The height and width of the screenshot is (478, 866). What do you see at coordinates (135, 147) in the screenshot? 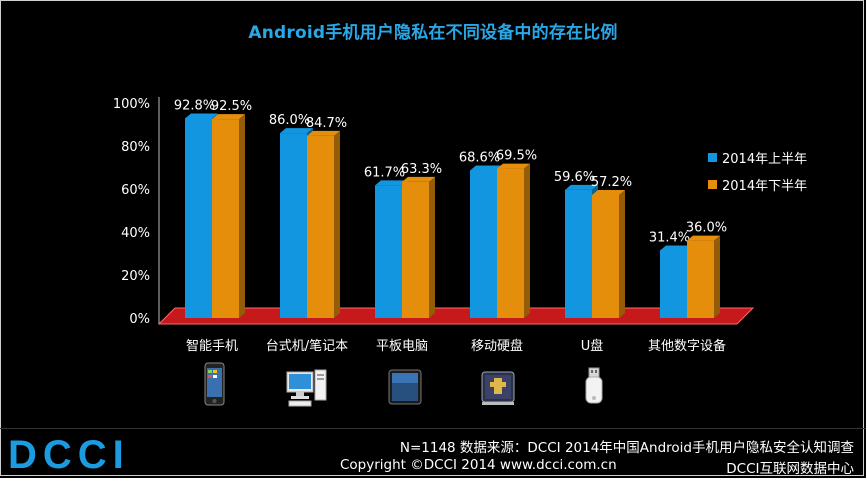
I see `y-tick-label: 80%` at bounding box center [135, 147].